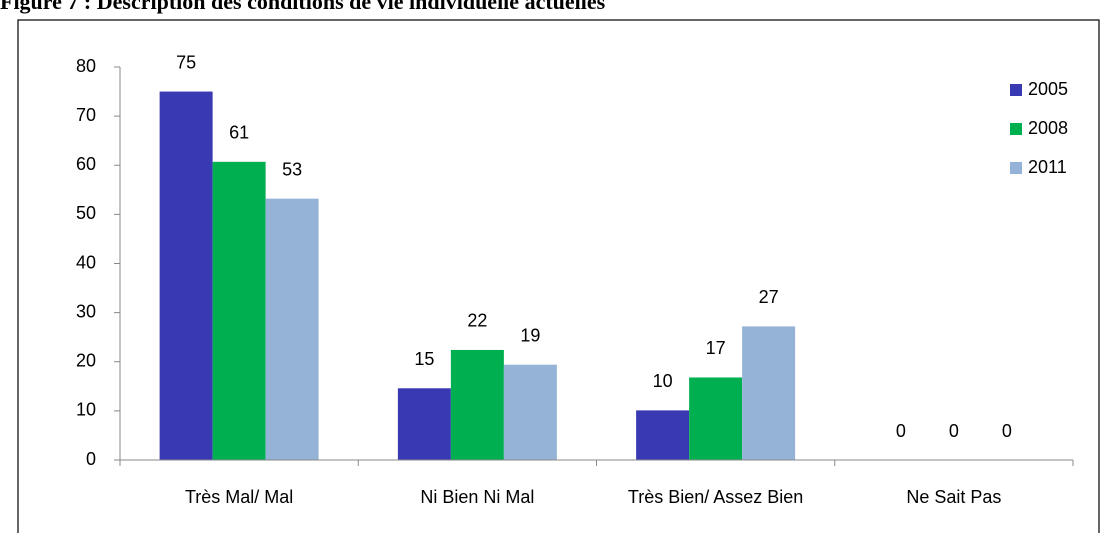 This screenshot has width=1102, height=533. I want to click on value-label: 27, so click(769, 297).